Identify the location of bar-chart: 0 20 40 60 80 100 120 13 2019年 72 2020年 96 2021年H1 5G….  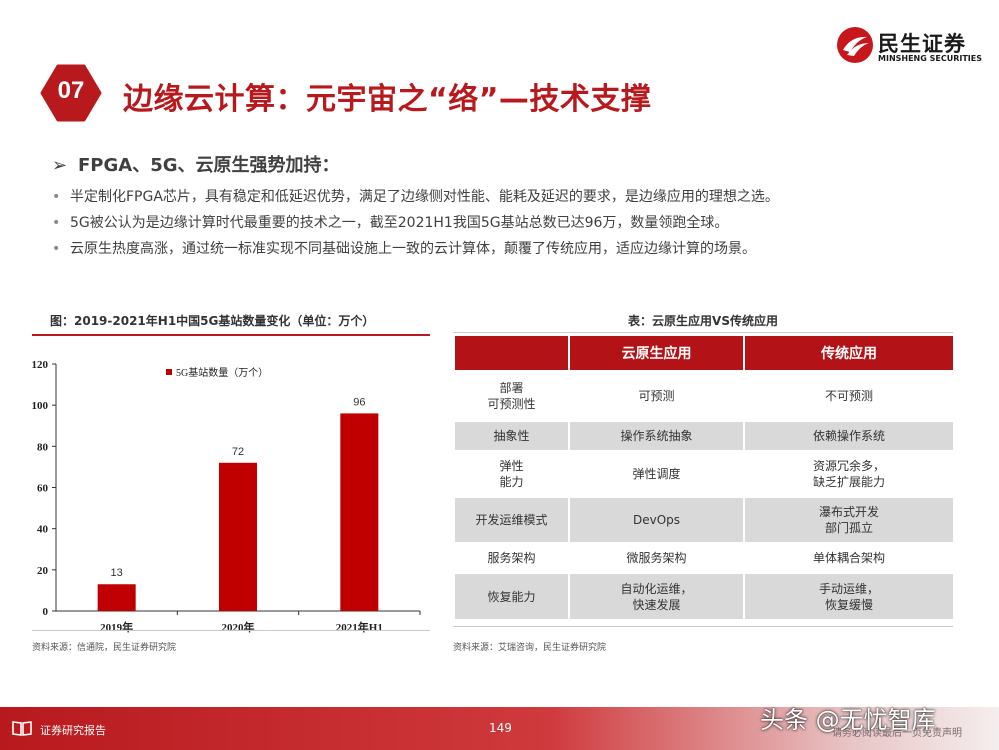
(226, 496).